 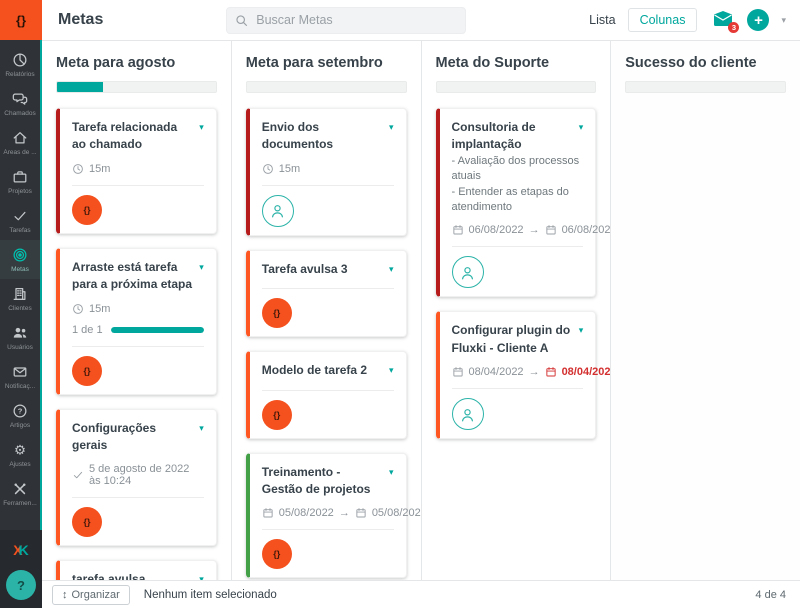 I want to click on page-title: Metas, so click(x=81, y=19).